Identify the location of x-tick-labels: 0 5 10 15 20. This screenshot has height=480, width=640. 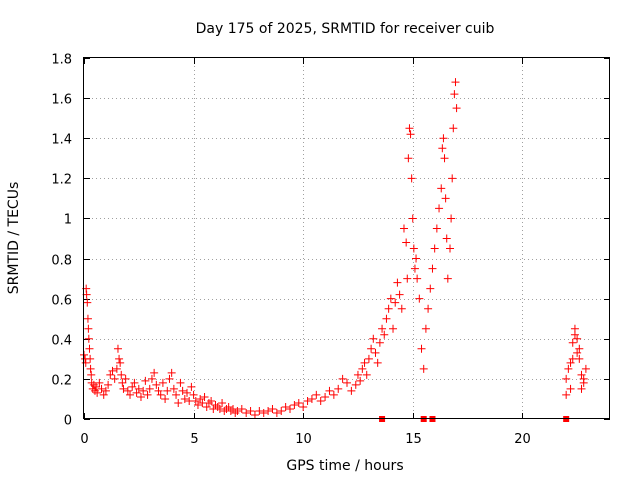
(305, 439).